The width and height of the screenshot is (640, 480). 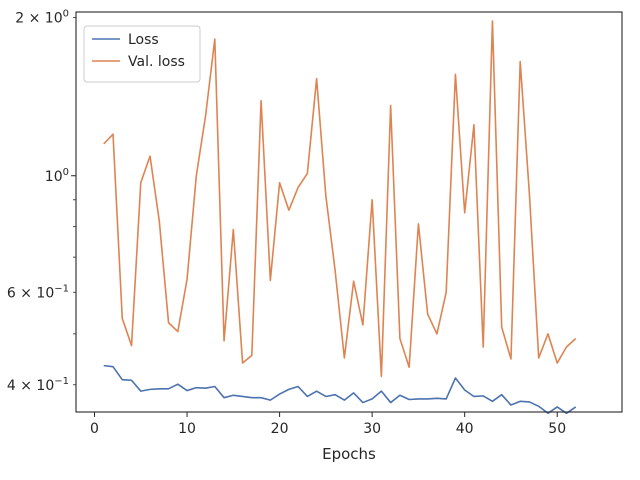 What do you see at coordinates (328, 424) in the screenshot?
I see `x-axis: 0 10 20 30 40 50` at bounding box center [328, 424].